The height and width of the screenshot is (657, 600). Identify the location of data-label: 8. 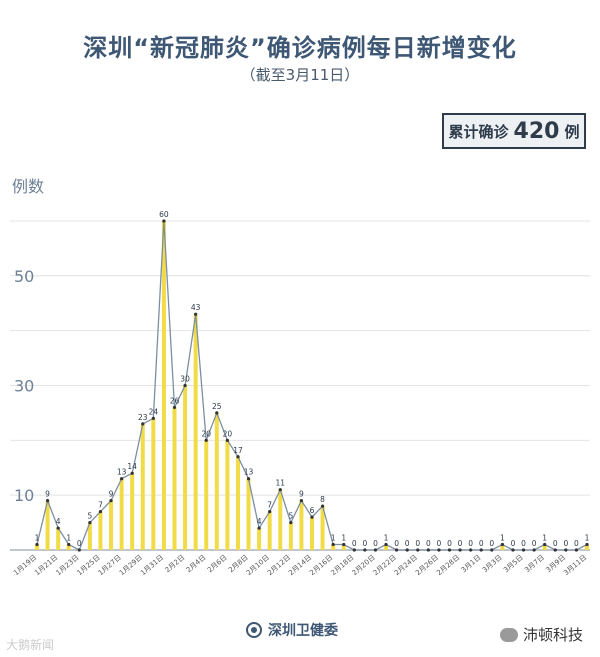
(322, 499).